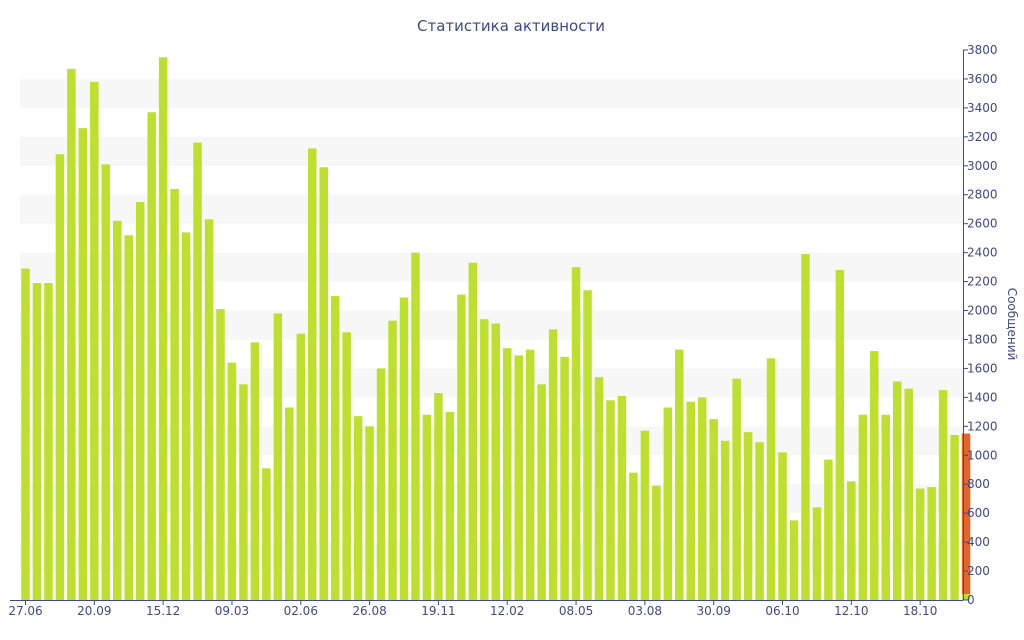 The height and width of the screenshot is (640, 1024). I want to click on x-tick-label: 27.06, so click(25, 611).